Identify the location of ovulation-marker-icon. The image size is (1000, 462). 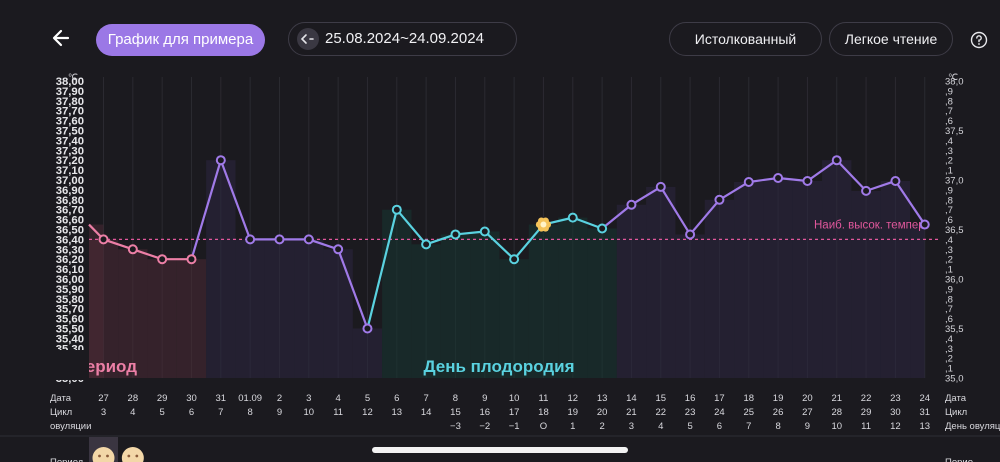
(543, 224).